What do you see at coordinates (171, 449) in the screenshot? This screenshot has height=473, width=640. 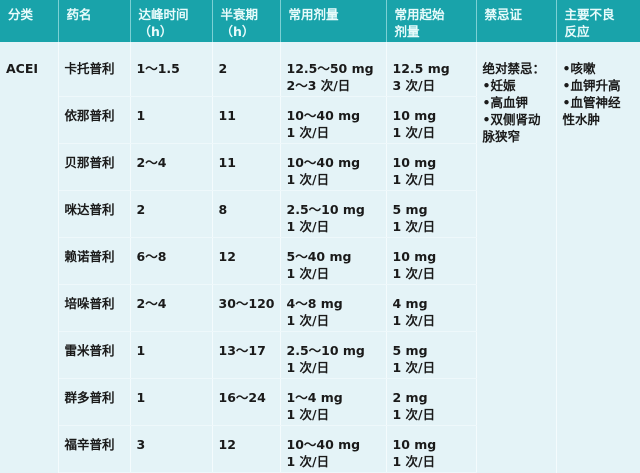 I see `peak-time-cell: 3` at bounding box center [171, 449].